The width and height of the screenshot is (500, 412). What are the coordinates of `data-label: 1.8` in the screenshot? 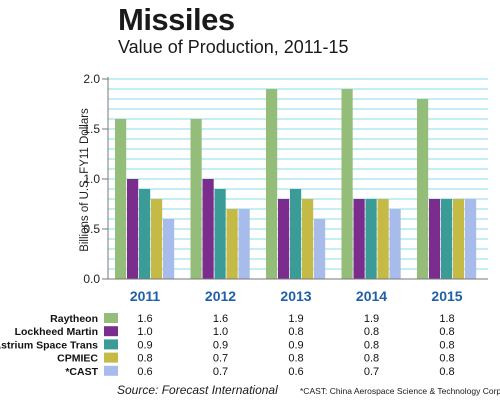 It's located at (446, 319).